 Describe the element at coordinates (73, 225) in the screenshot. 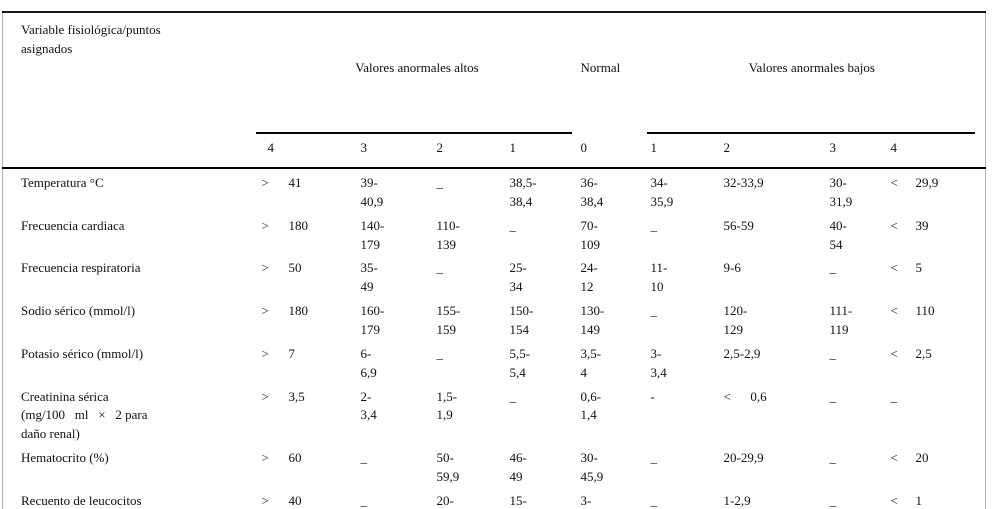

I see `variable-label: Frecuencia cardiaca` at that location.